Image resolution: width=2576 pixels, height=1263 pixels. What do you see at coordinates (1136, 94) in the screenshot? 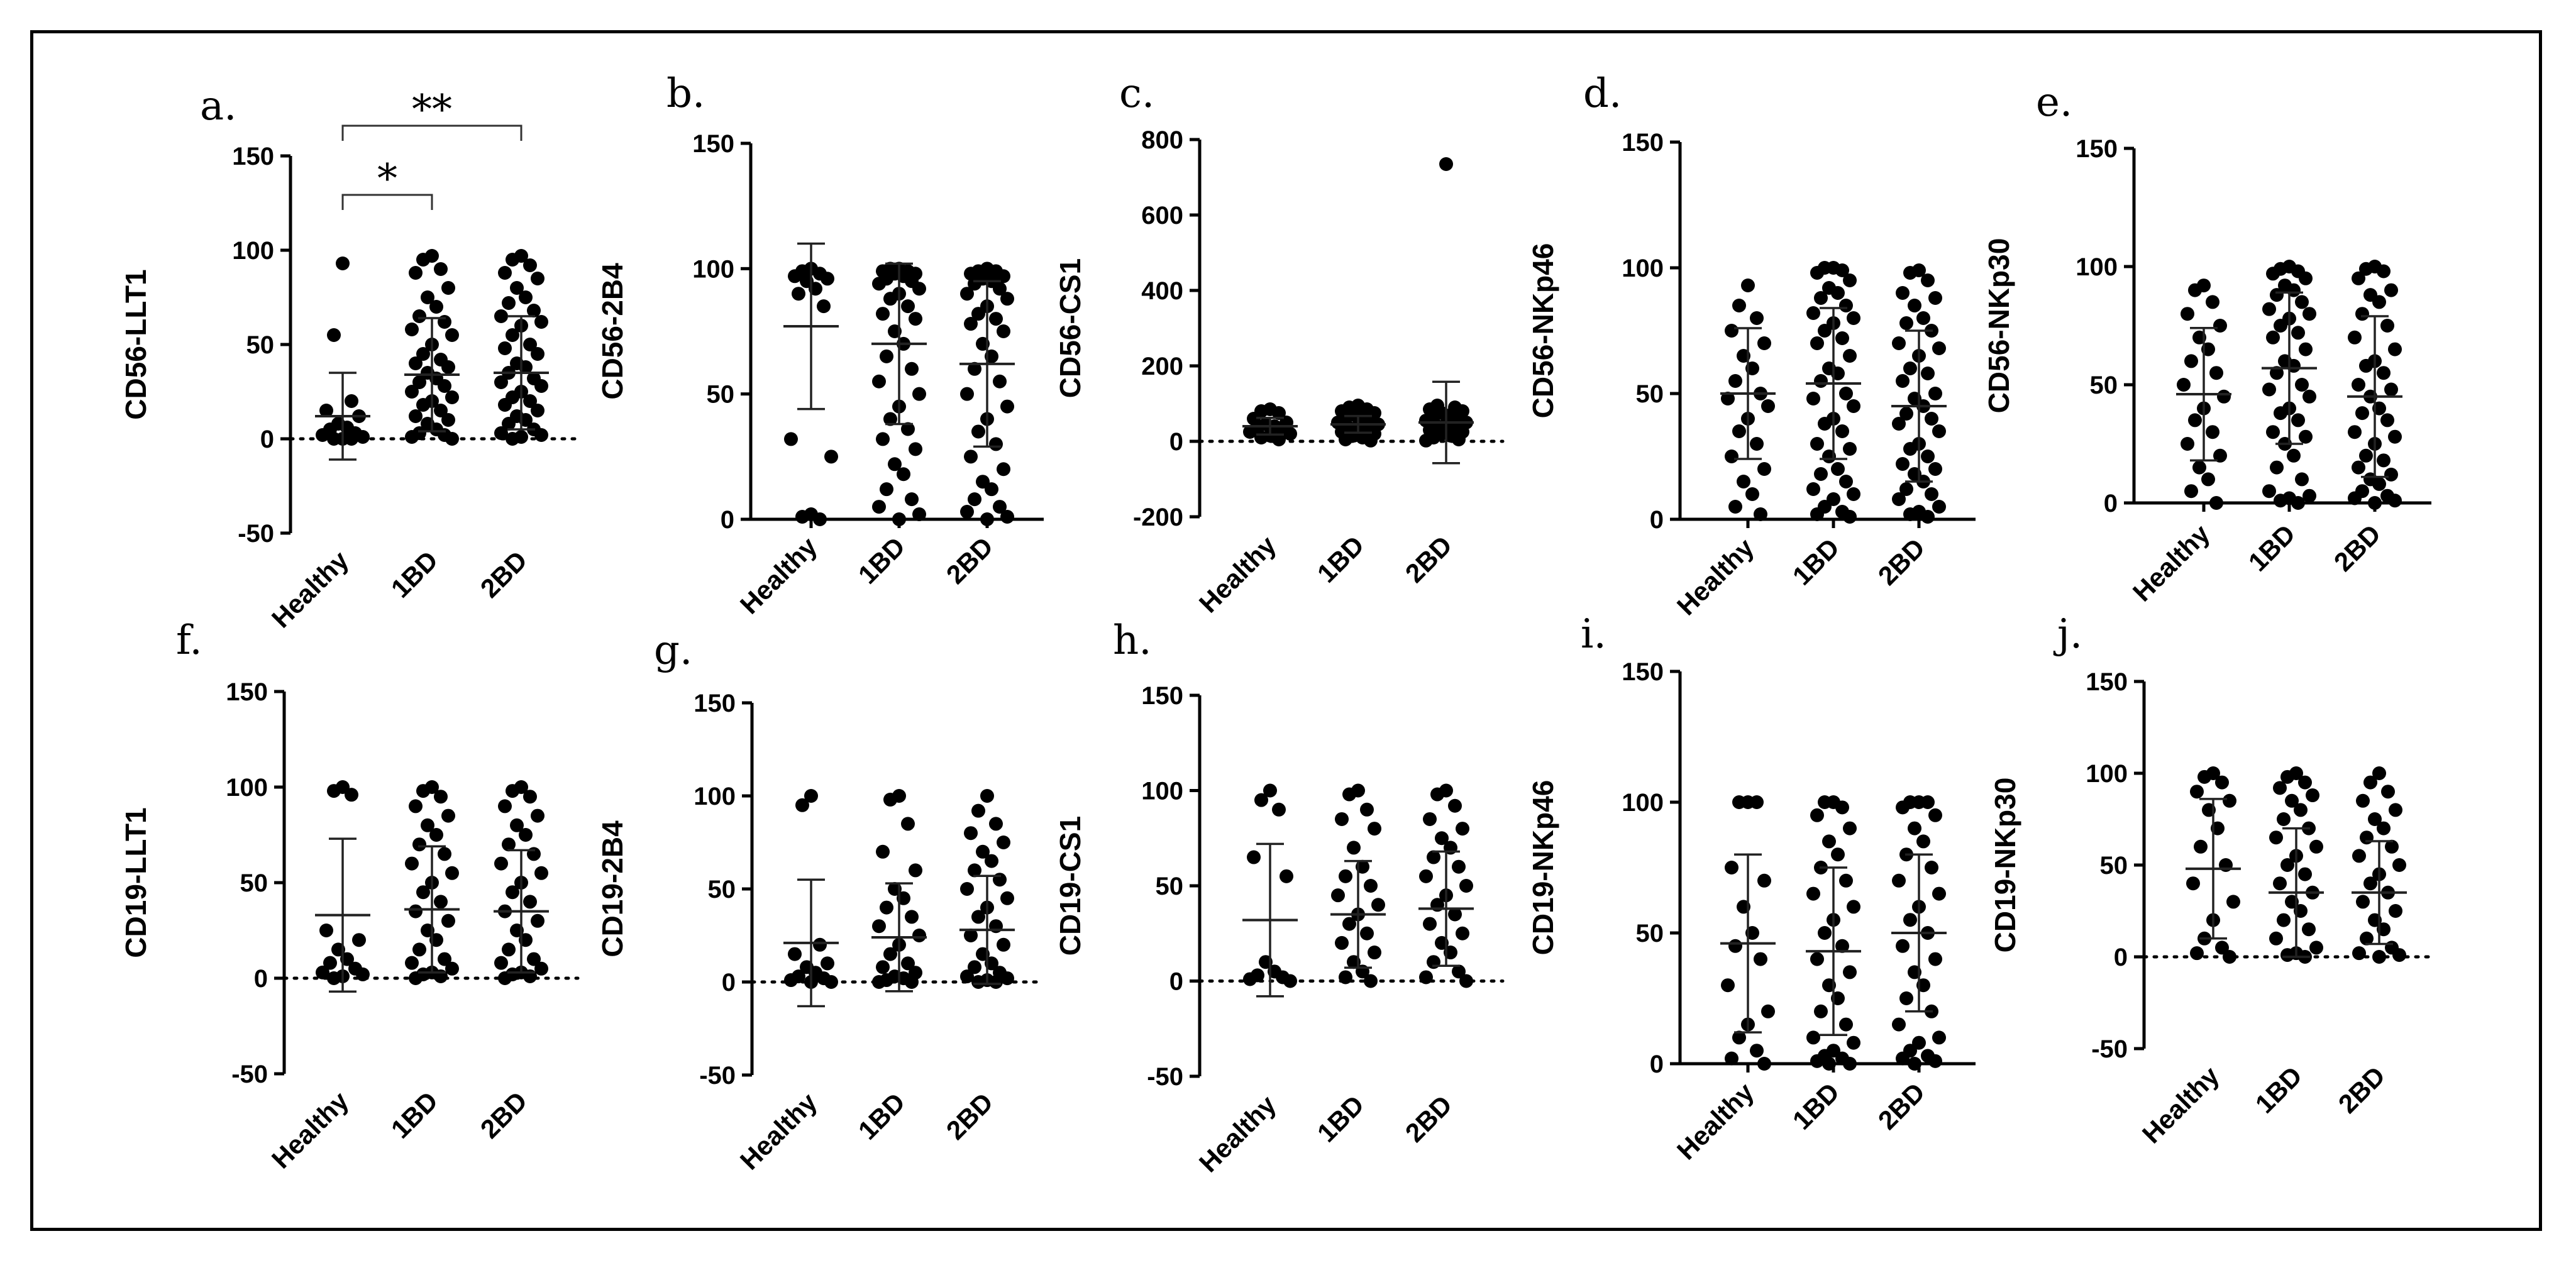
I see `panel-letter: c.` at bounding box center [1136, 94].